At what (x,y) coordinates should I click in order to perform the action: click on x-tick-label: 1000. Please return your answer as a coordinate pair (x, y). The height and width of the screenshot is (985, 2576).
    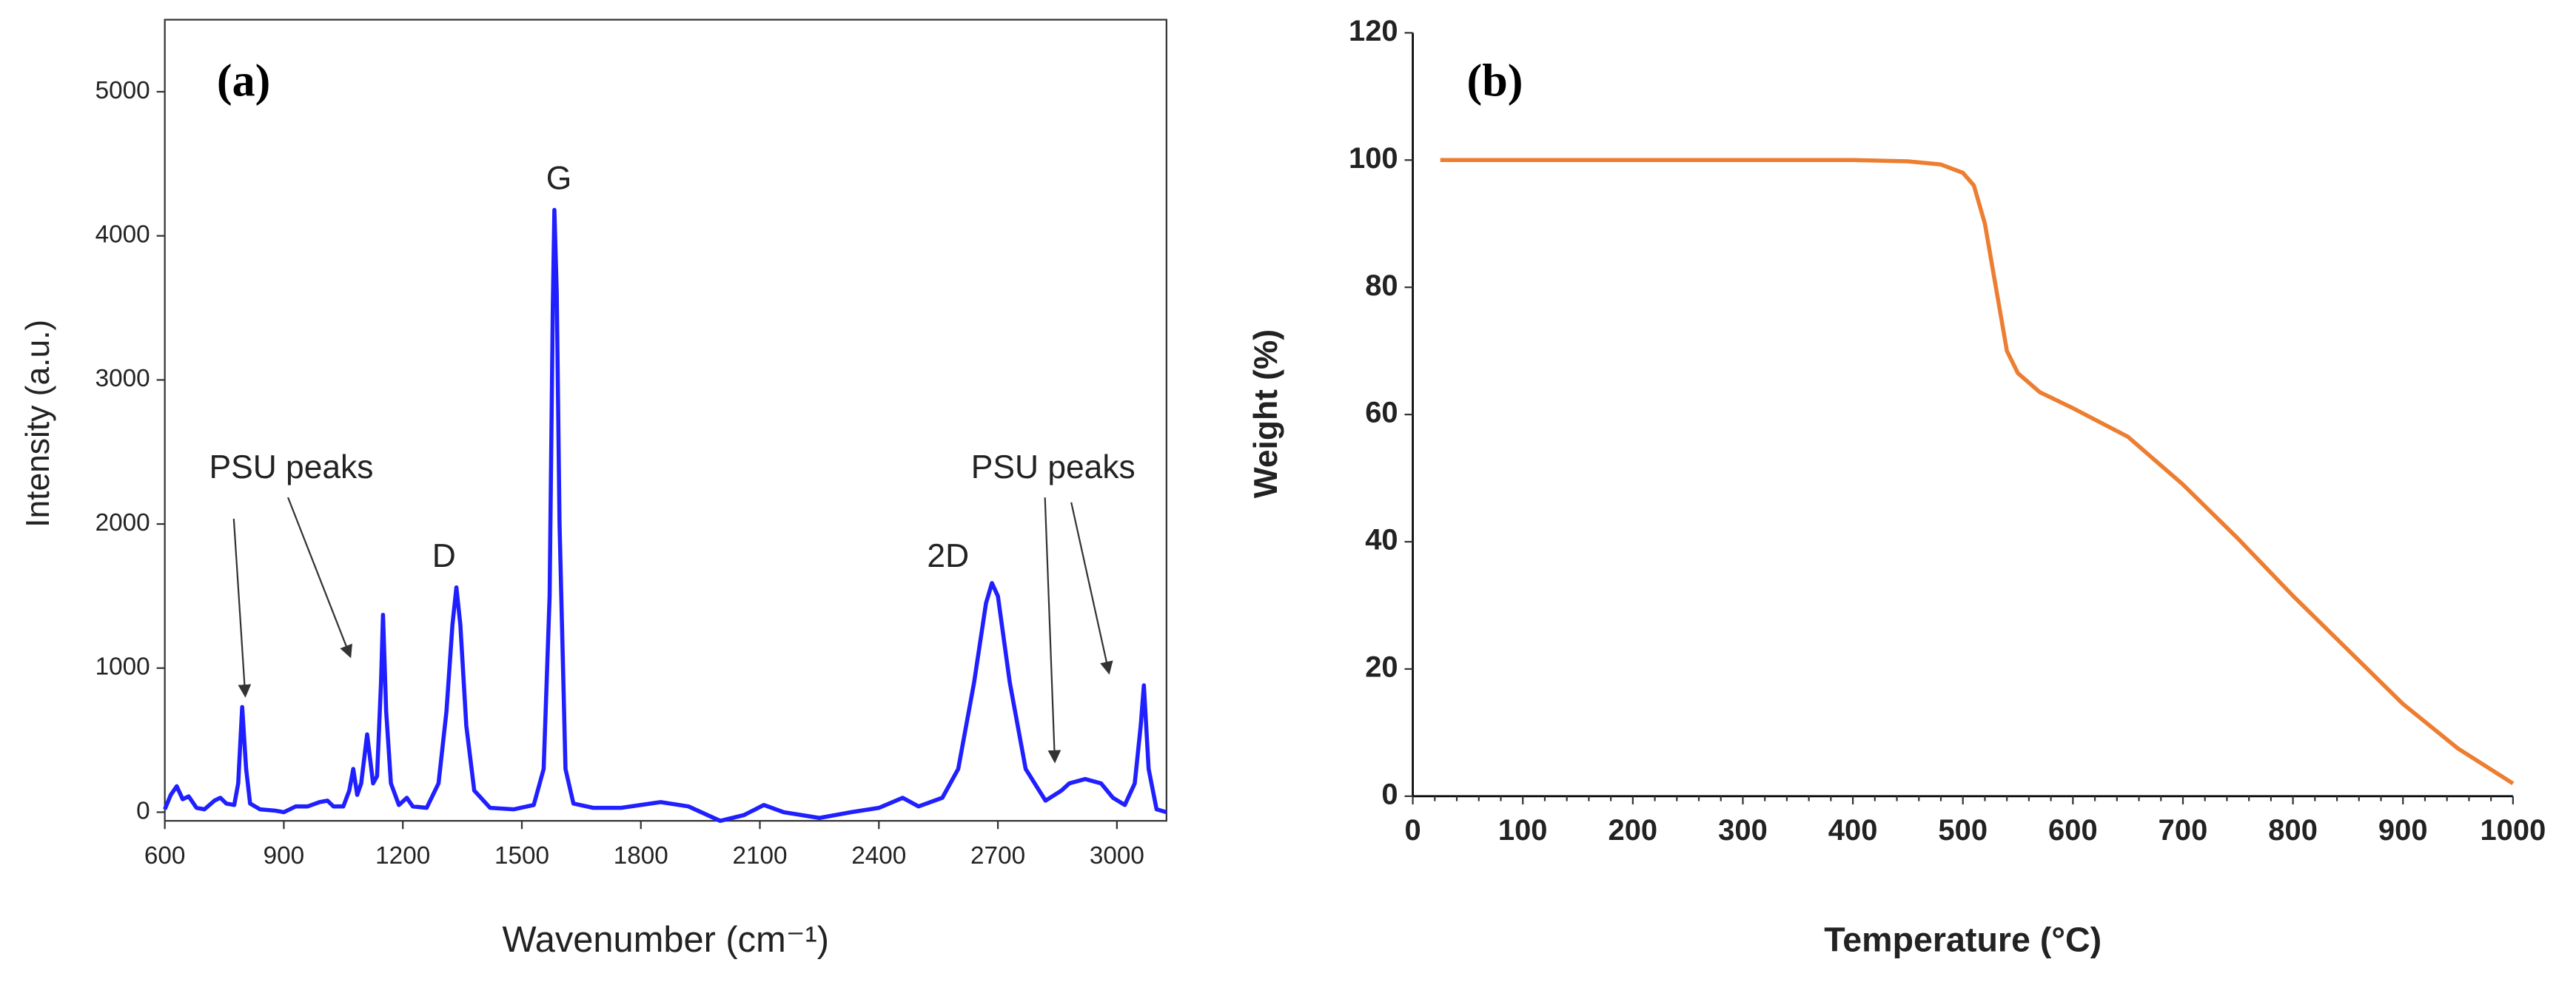
    Looking at the image, I should click on (2513, 830).